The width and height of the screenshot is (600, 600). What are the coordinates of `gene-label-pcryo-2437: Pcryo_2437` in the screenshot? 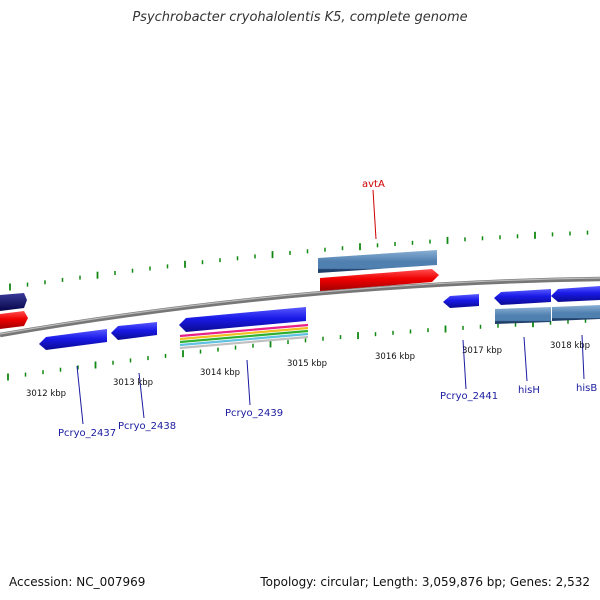 It's located at (87, 433).